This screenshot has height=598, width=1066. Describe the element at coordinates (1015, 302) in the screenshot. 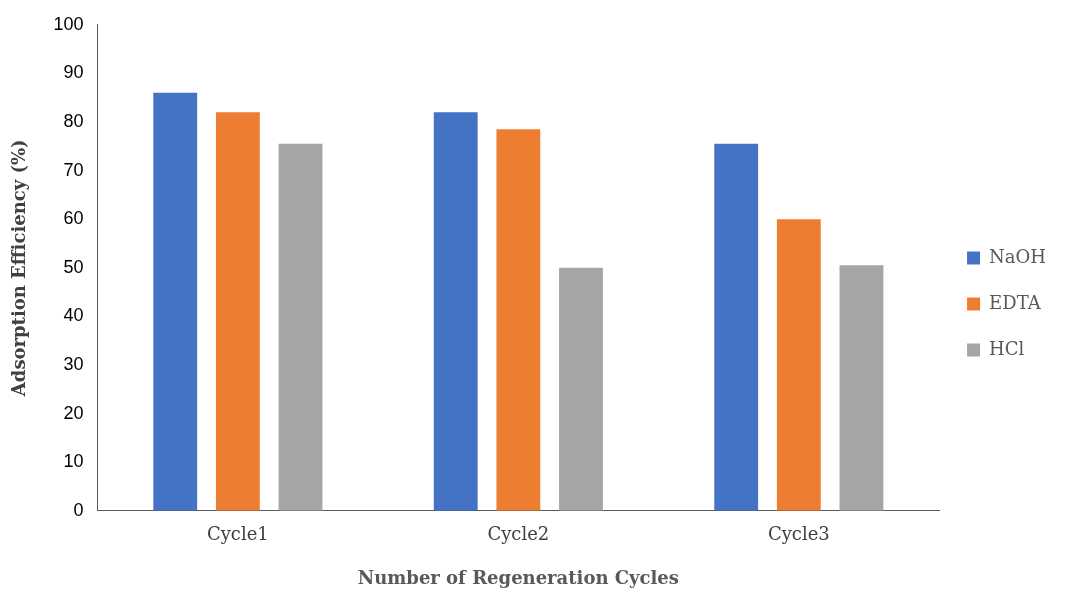

I see `legend-label: EDTA` at that location.